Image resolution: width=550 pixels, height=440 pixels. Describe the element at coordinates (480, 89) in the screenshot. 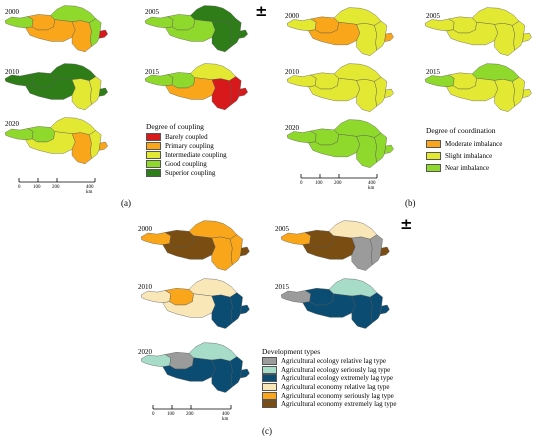

I see `map-b-2015` at that location.